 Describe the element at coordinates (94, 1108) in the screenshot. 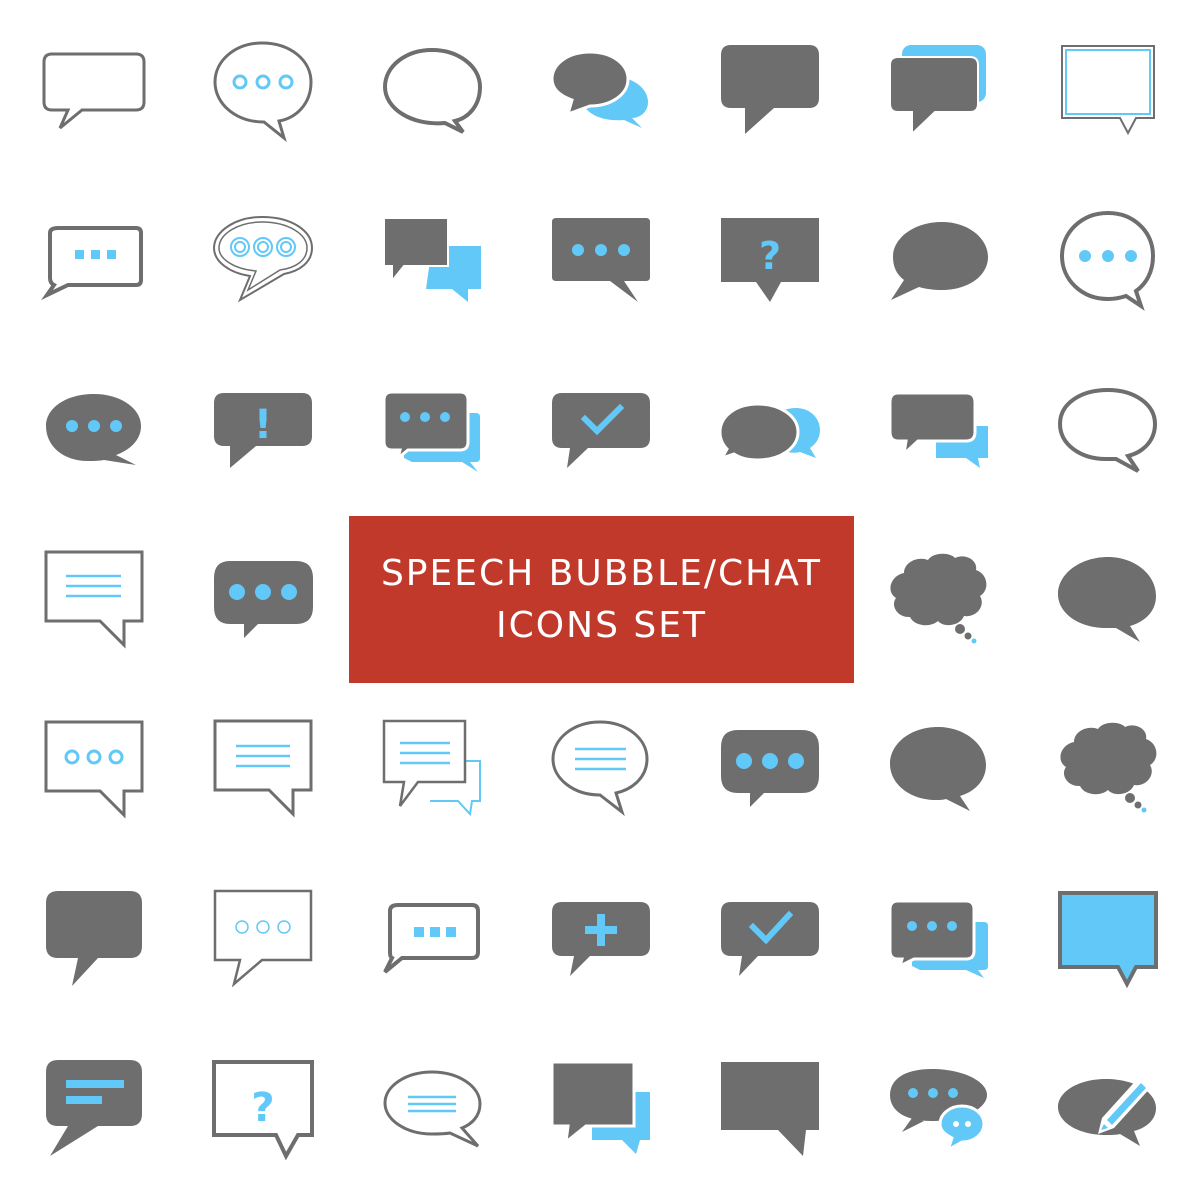

I see `speech-bubble-text-lines-icon` at that location.